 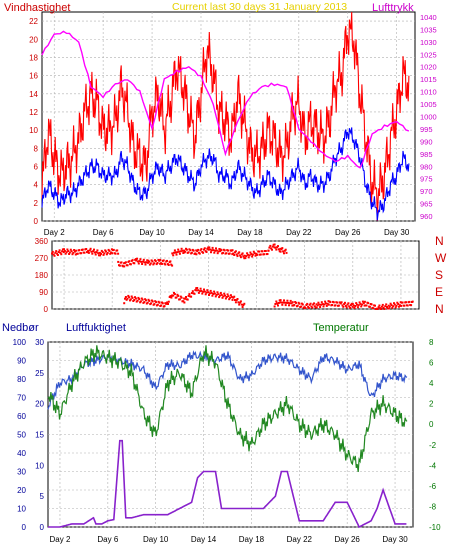 What do you see at coordinates (428, 67) in the screenshot?
I see `pressure-tick-label: 1020` at bounding box center [428, 67].